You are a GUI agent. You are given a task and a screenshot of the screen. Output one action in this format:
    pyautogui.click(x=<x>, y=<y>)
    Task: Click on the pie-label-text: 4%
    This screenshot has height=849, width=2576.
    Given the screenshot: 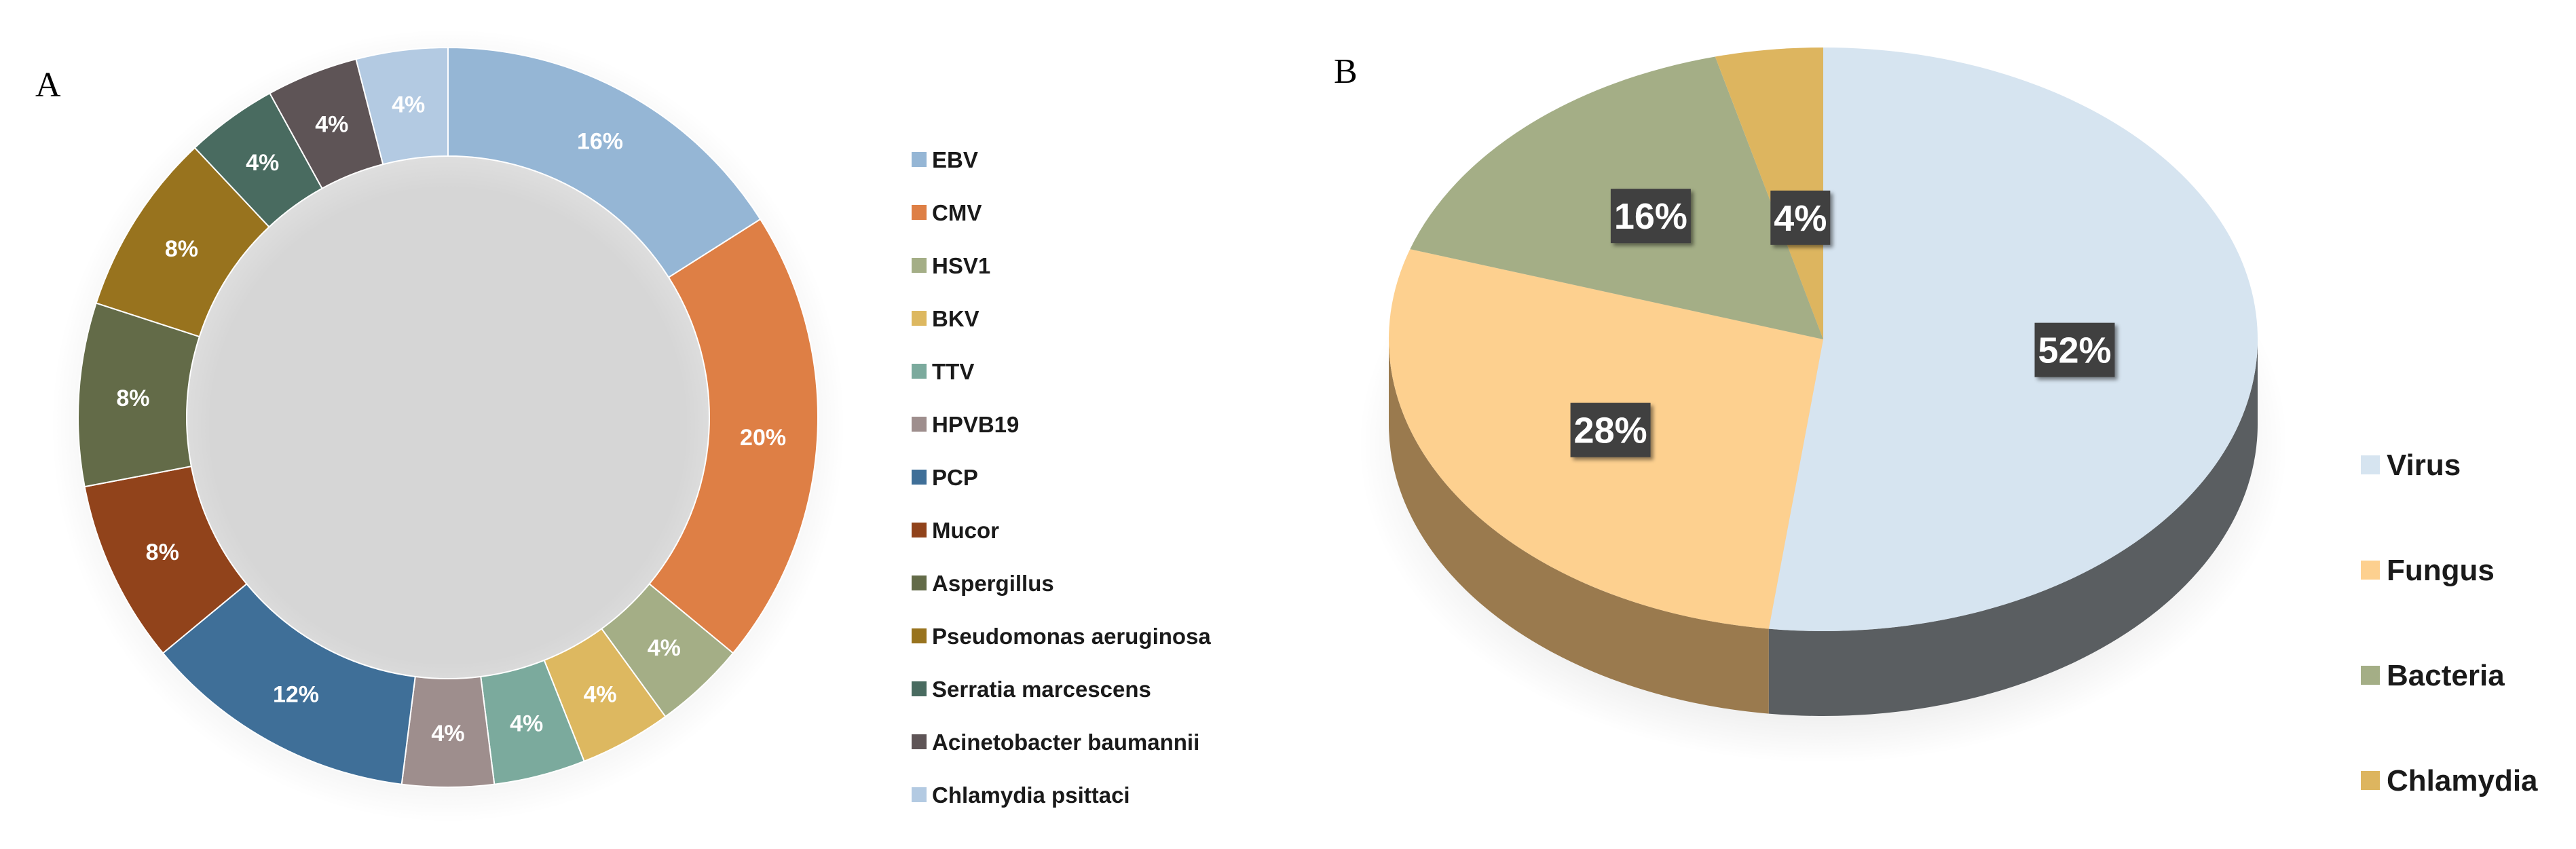 What is the action you would take?
    pyautogui.click(x=1801, y=218)
    